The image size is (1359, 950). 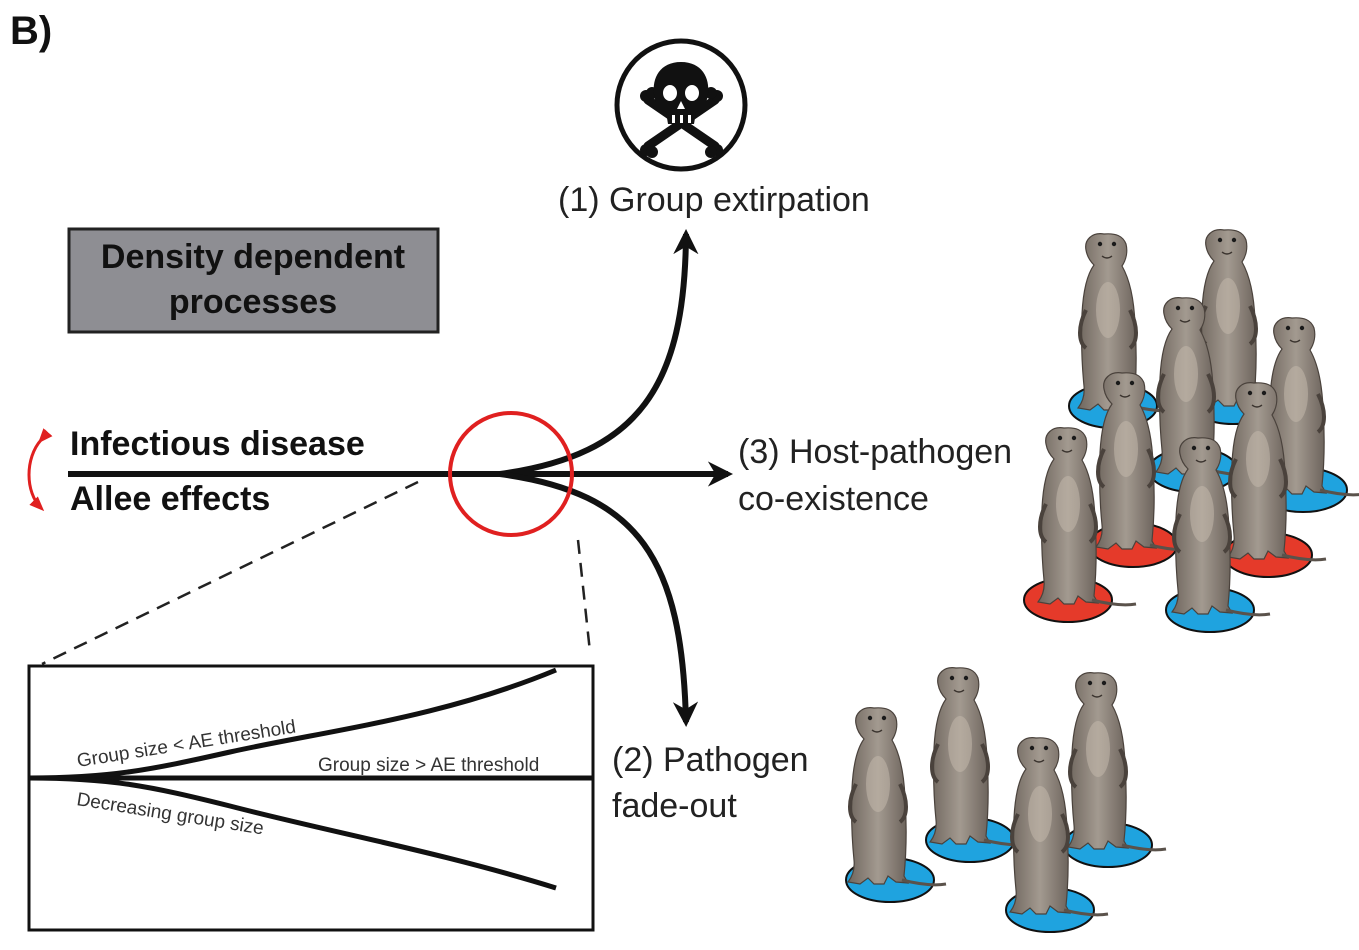 What do you see at coordinates (253, 280) in the screenshot?
I see `density-dependent-box: Density dependent processes` at bounding box center [253, 280].